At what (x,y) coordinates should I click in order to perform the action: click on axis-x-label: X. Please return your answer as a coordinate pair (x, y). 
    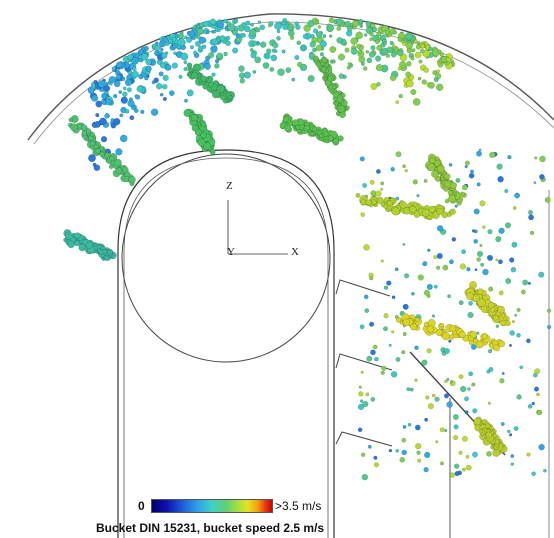
    Looking at the image, I should click on (295, 252).